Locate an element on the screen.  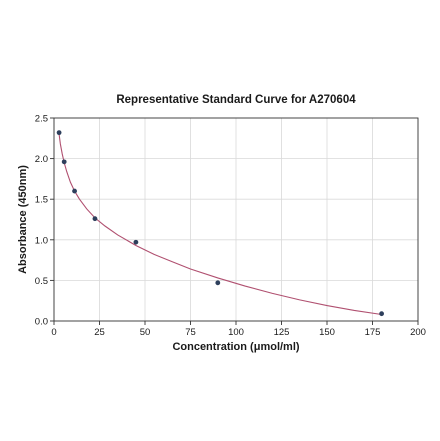
x-tick-label-6: 150 is located at coordinates (327, 332).